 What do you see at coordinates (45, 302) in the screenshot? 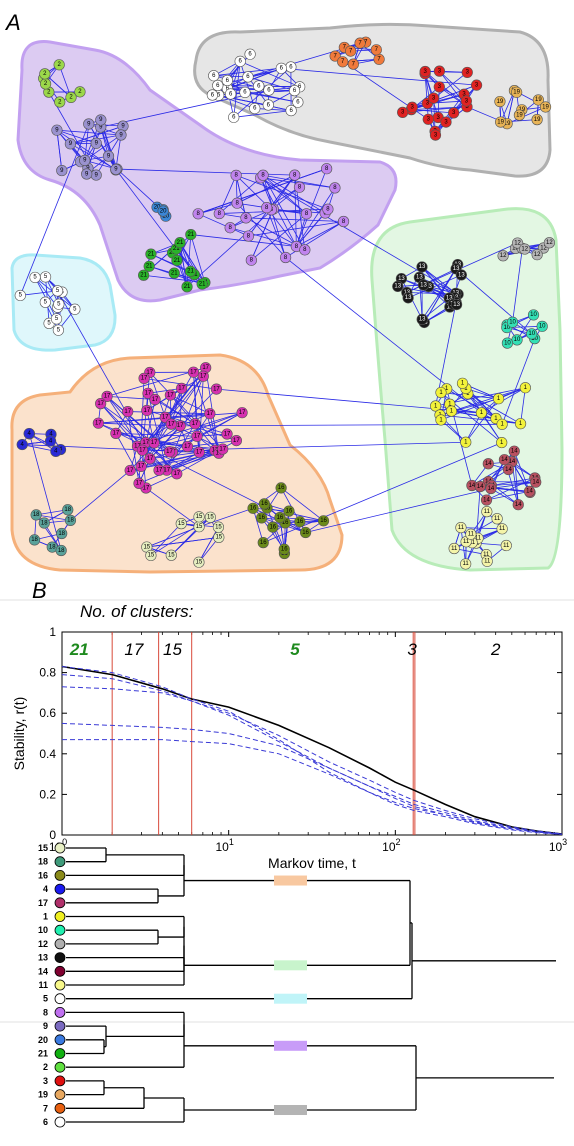
I see `network-node: 5` at bounding box center [45, 302].